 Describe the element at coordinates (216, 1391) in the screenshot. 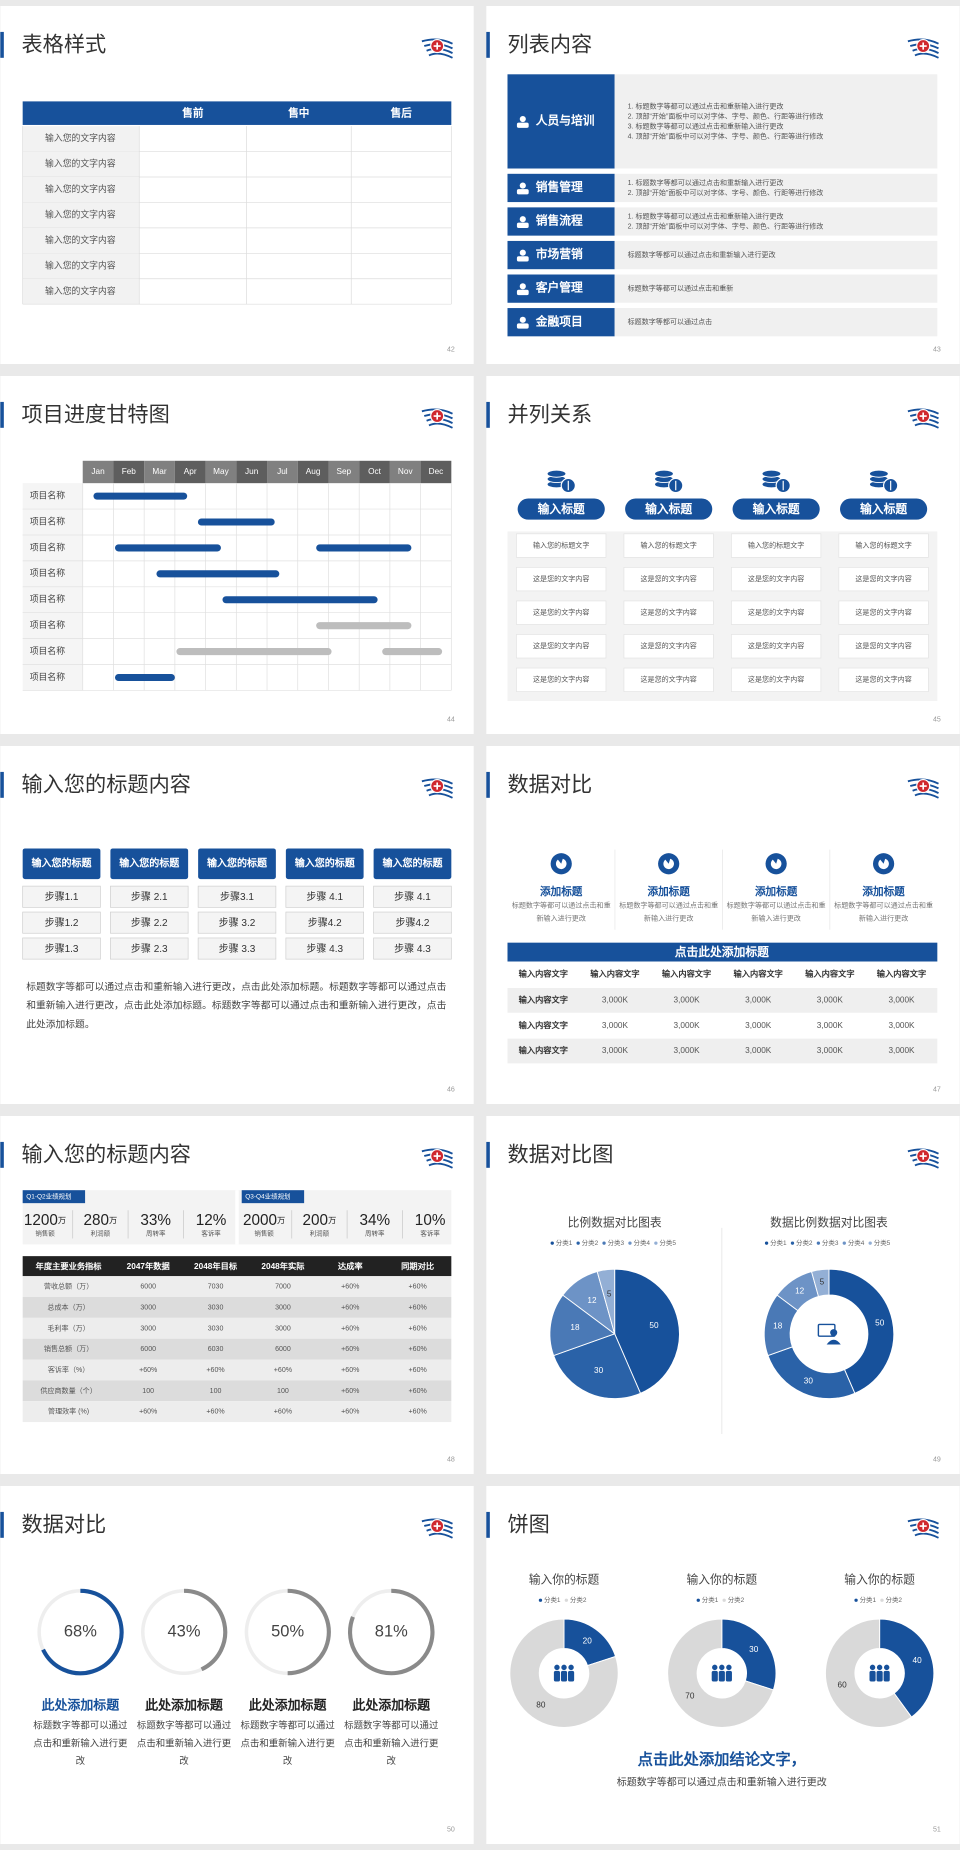

I see `cell: 100` at that location.